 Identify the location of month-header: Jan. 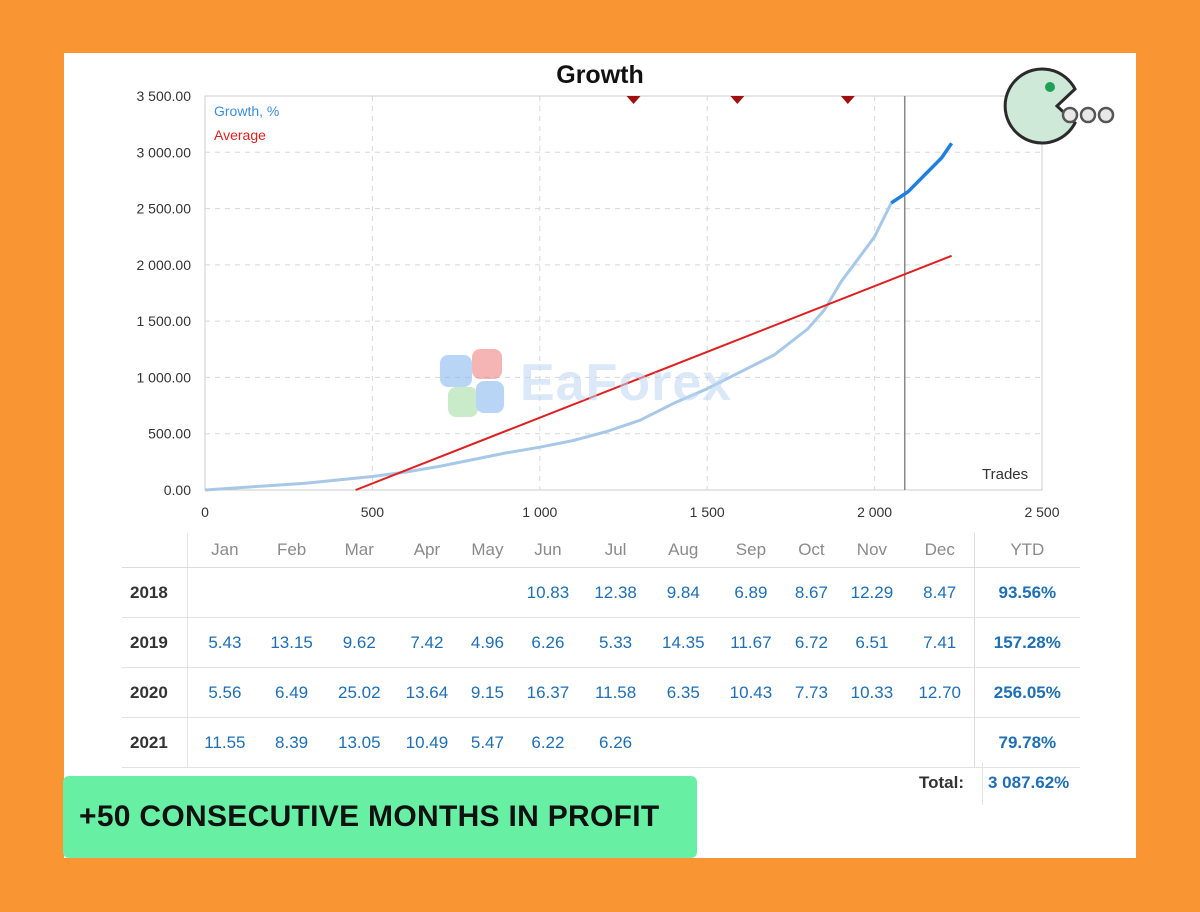
(225, 550).